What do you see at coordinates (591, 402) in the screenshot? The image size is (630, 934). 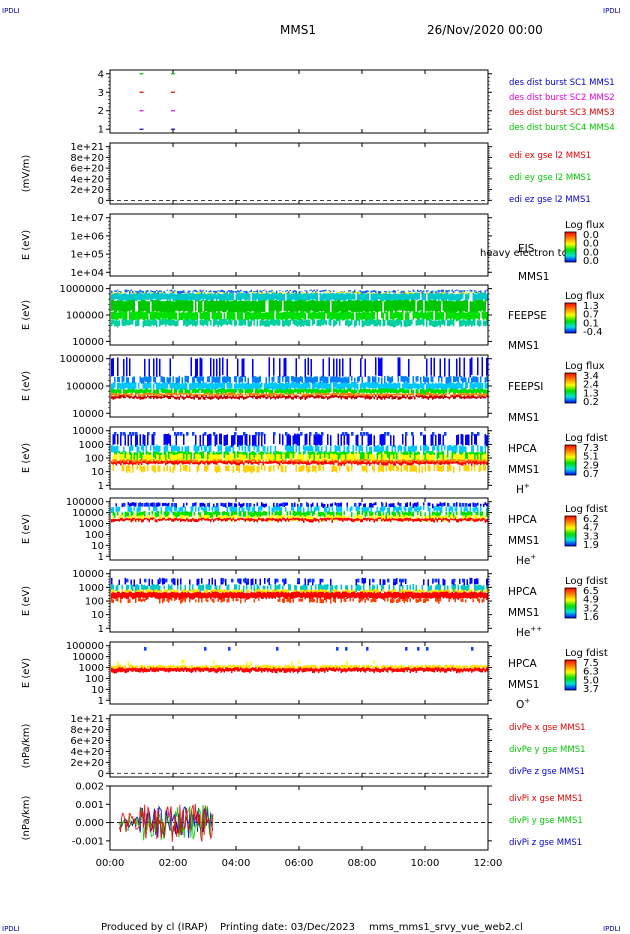 I see `colorbar-tick-4-3: 0.2` at bounding box center [591, 402].